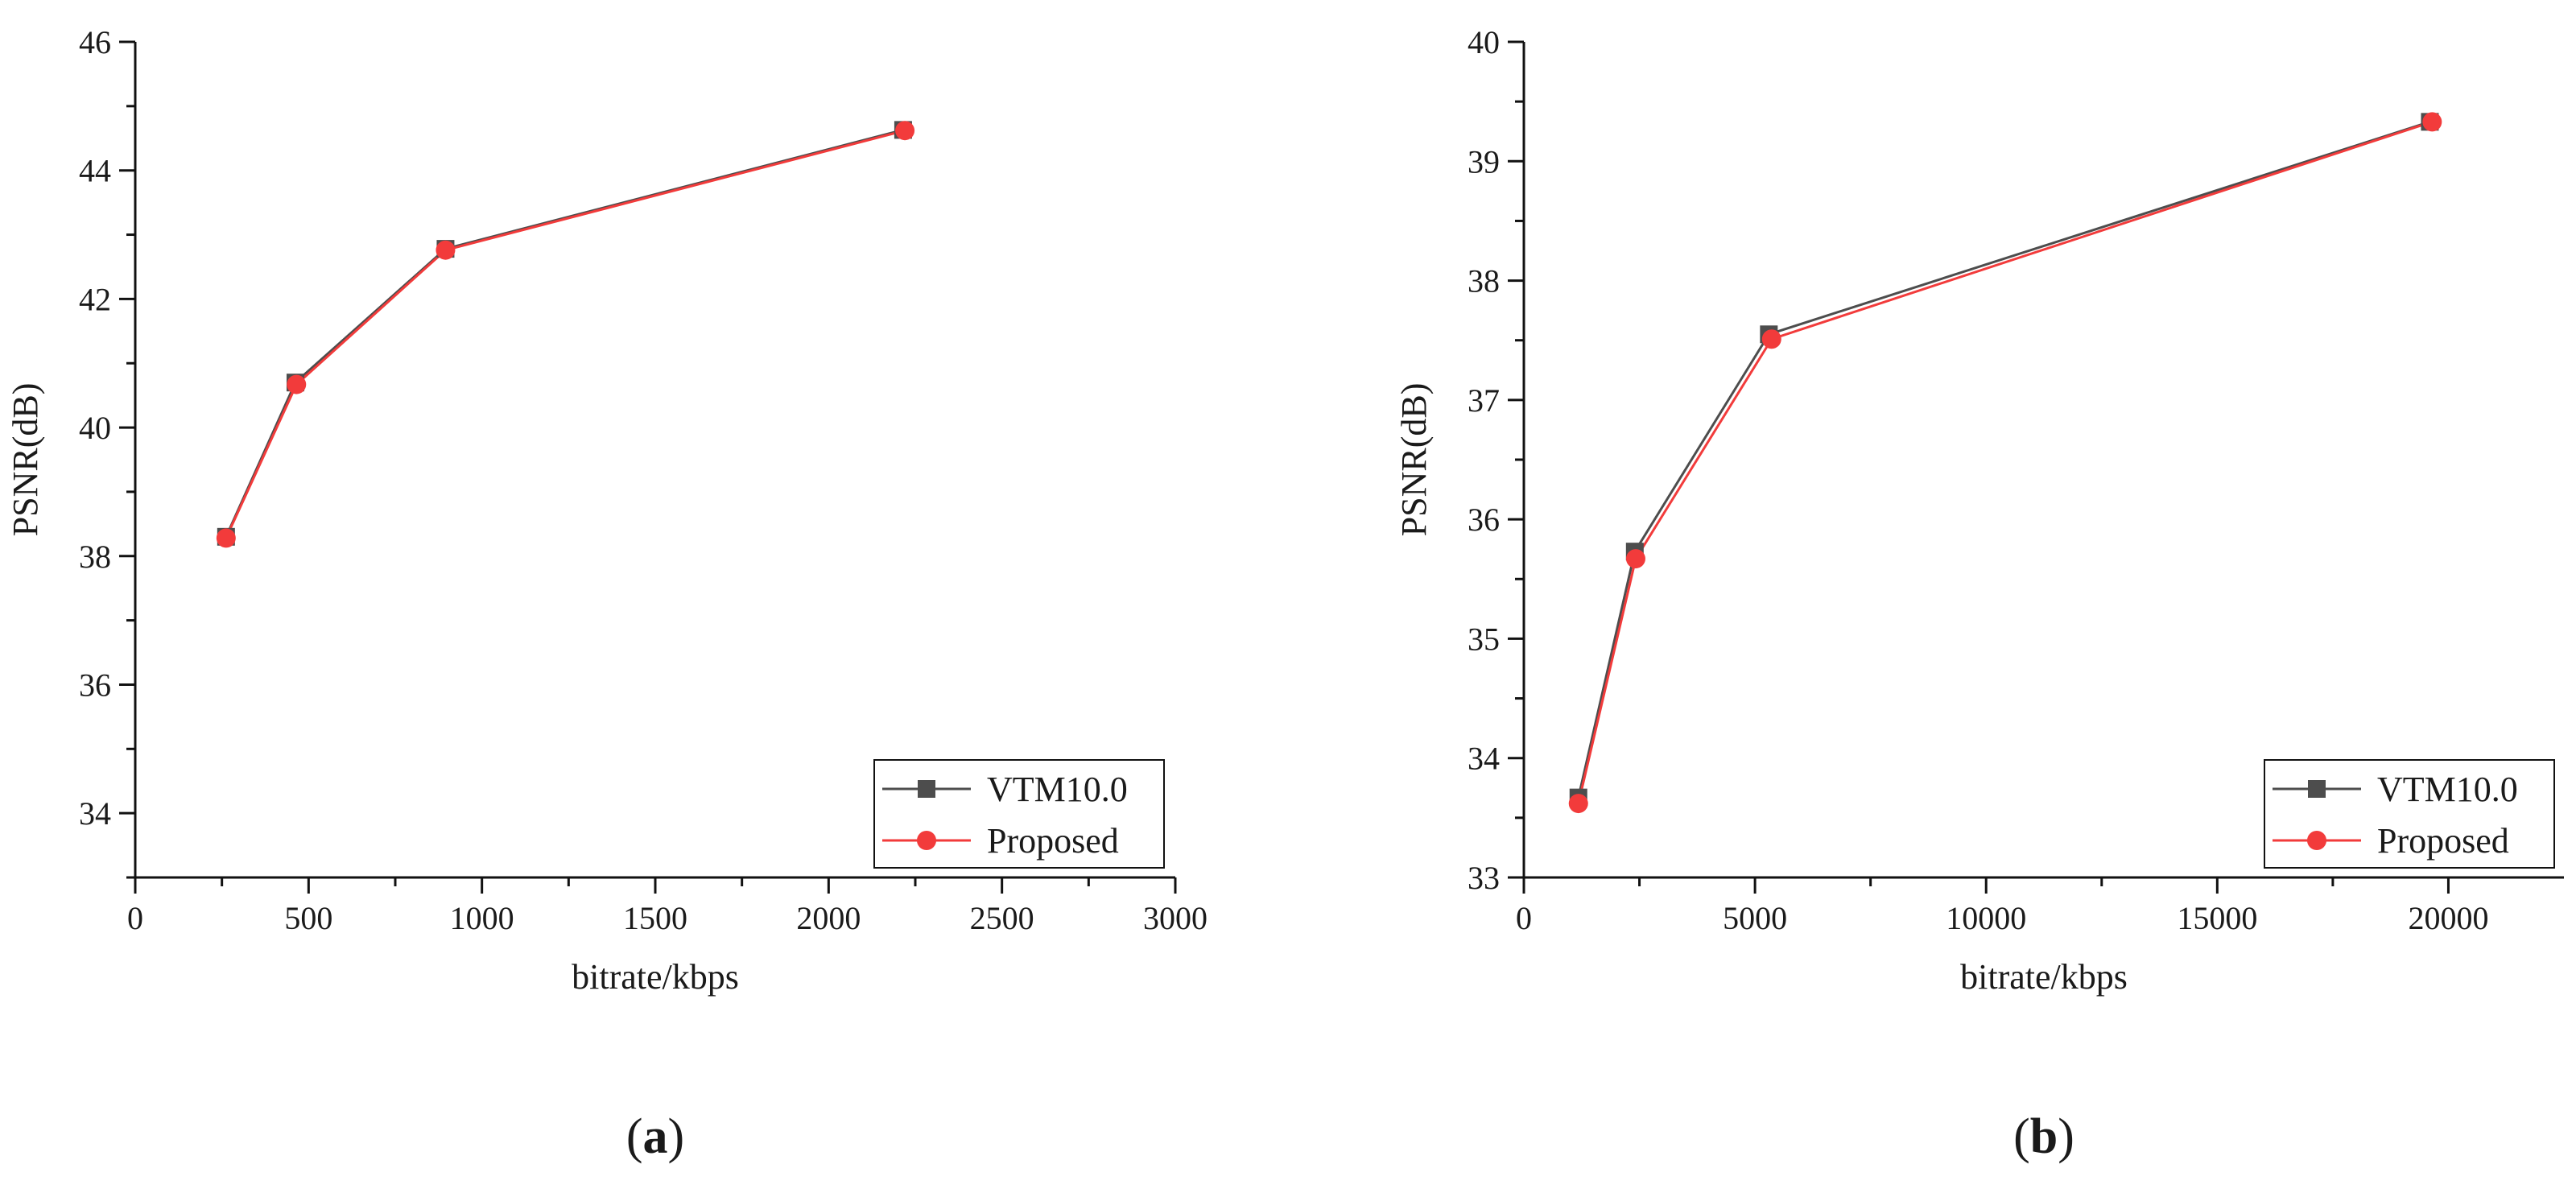 The height and width of the screenshot is (1189, 2576). Describe the element at coordinates (655, 918) in the screenshot. I see `x-tick-label: 1500` at that location.